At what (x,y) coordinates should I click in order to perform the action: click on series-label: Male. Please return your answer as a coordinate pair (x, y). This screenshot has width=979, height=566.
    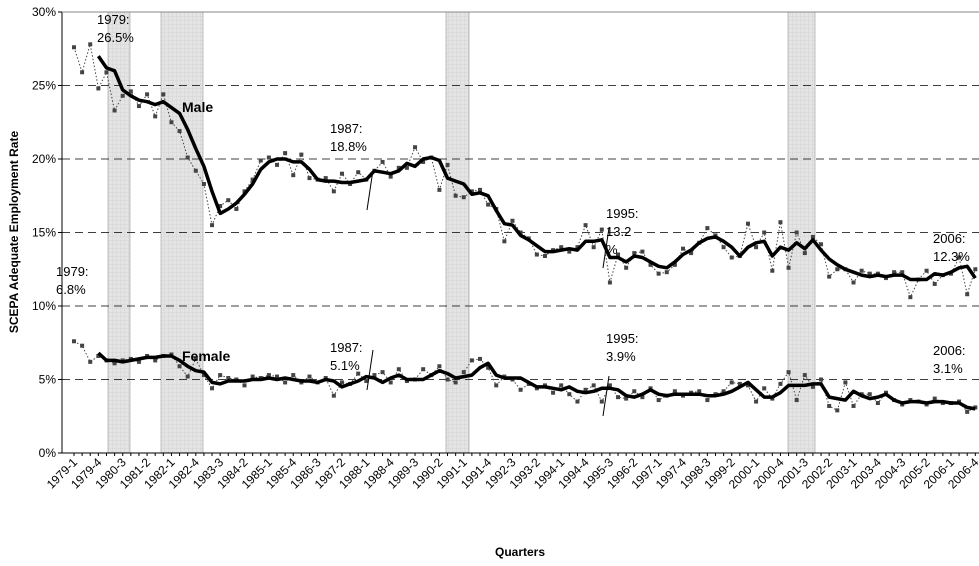
    Looking at the image, I should click on (197, 107).